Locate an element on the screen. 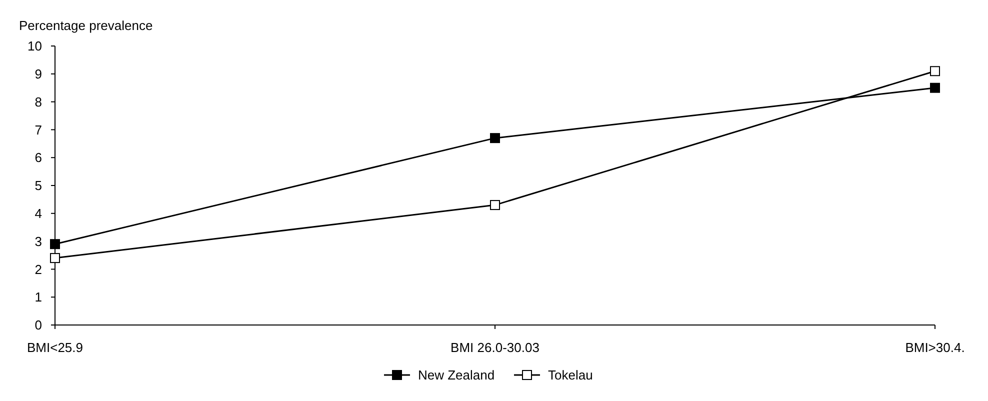  y-axis-title: Percentage prevalence is located at coordinates (86, 25).